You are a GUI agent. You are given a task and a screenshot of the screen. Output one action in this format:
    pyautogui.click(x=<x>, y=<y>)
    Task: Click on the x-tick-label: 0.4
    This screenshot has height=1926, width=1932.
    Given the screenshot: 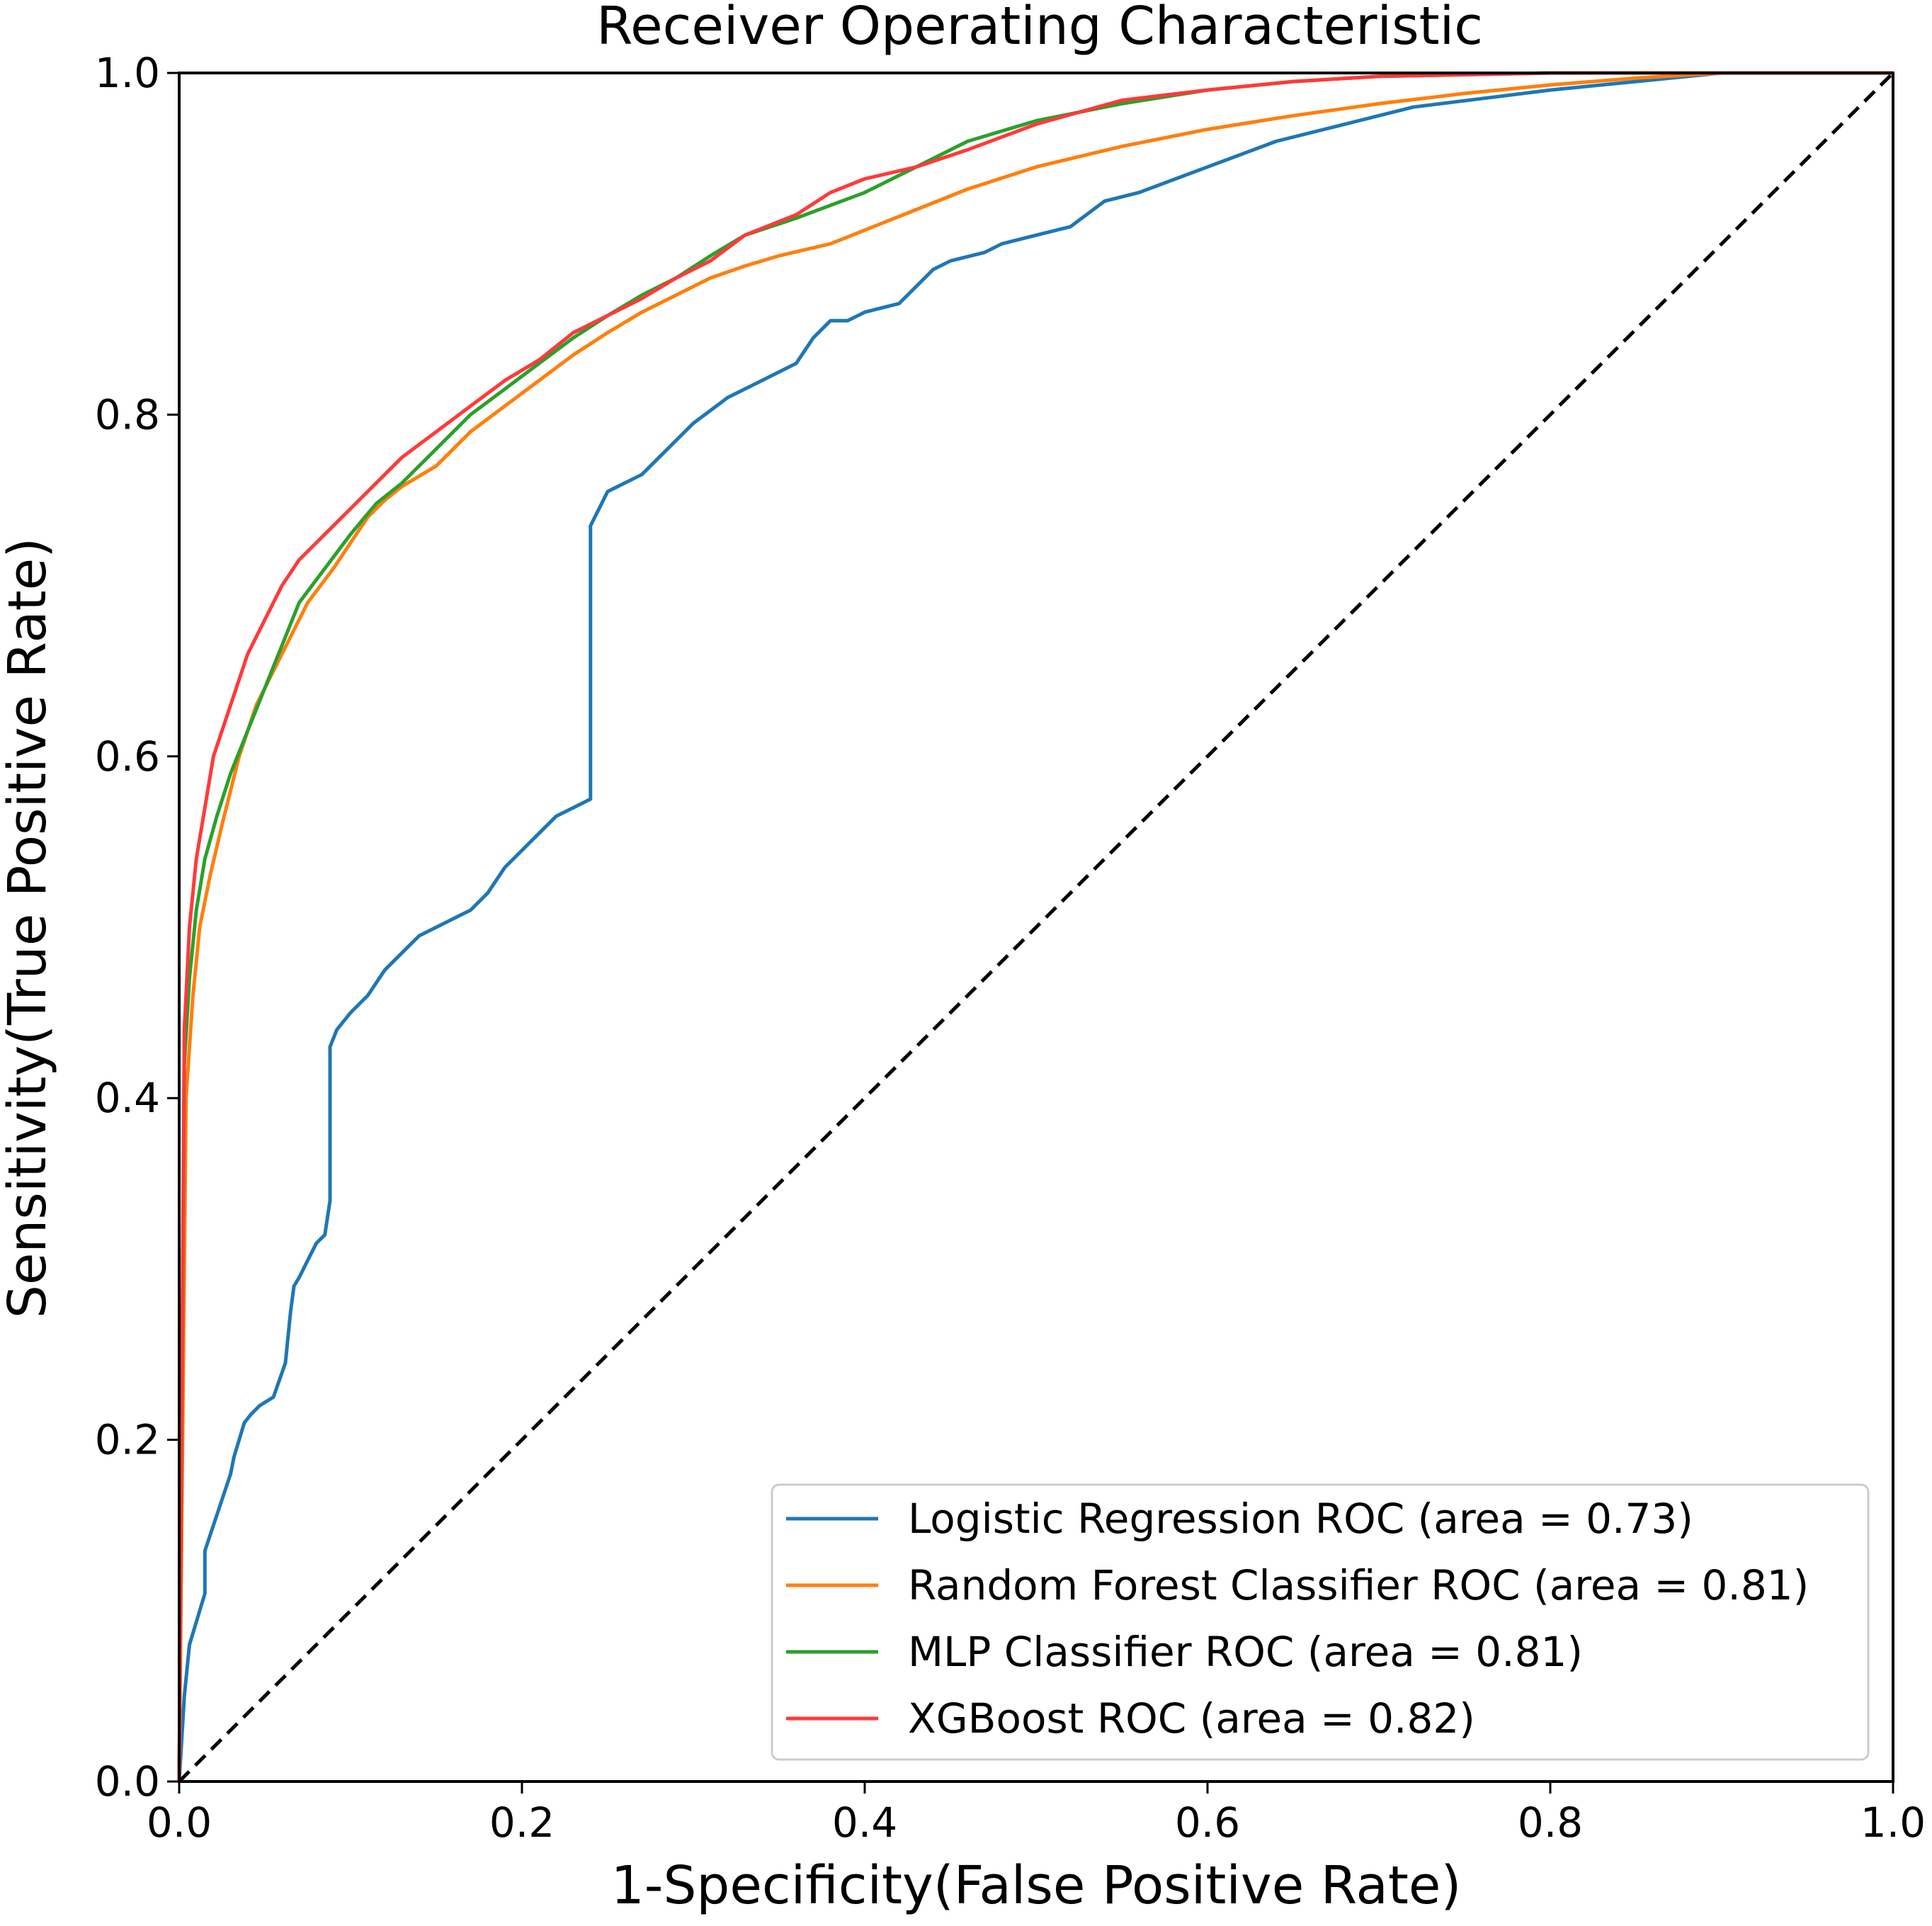 What is the action you would take?
    pyautogui.click(x=864, y=1822)
    